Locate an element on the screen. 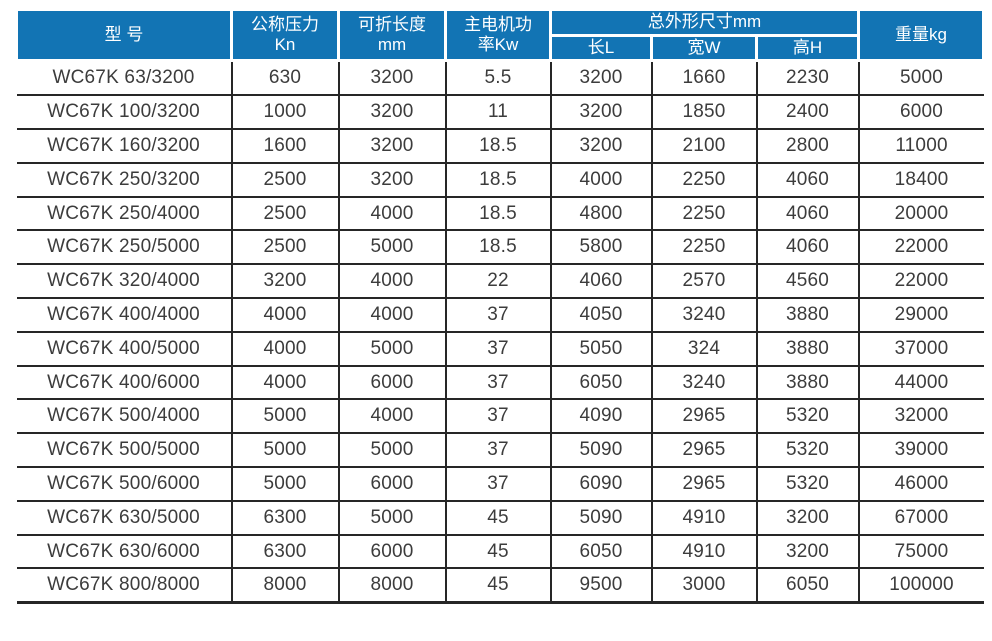 The image size is (992, 641). header-dim-length: 长L is located at coordinates (601, 48).